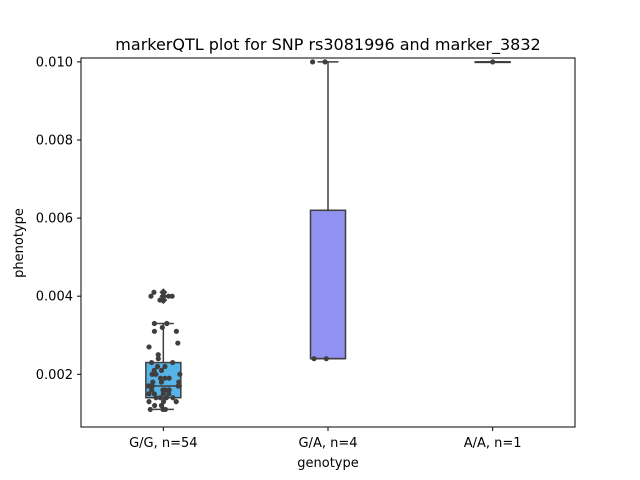  Describe the element at coordinates (493, 443) in the screenshot. I see `x-tick-label: A/A, n=1` at that location.